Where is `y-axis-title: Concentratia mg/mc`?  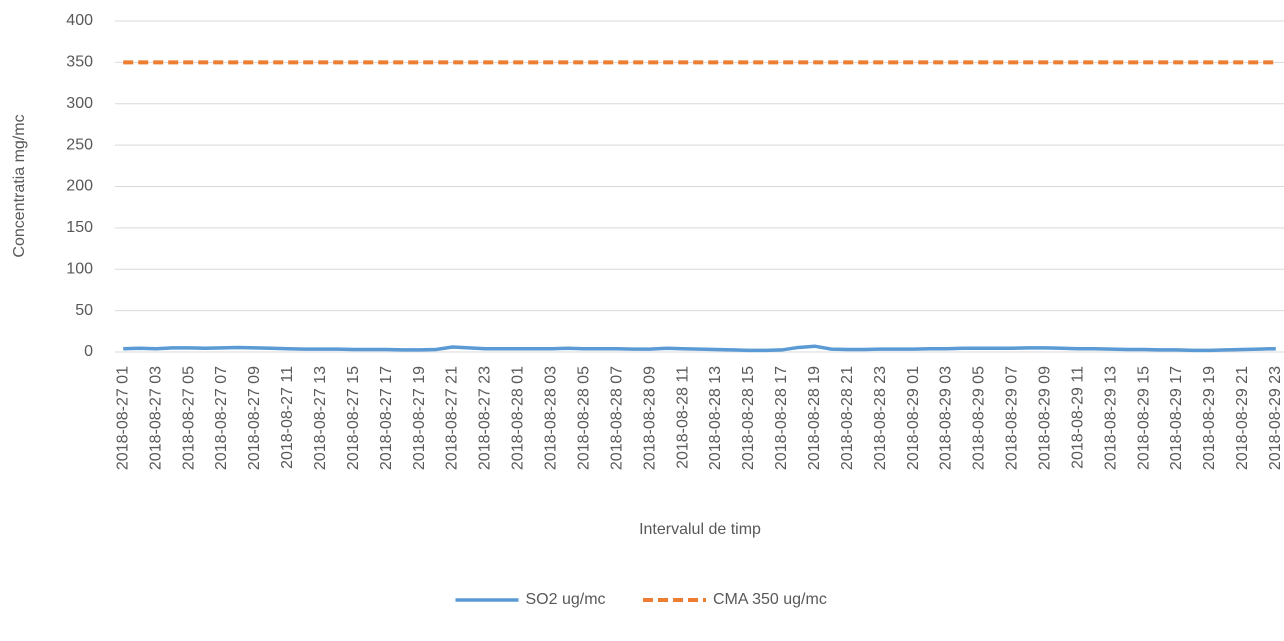
y-axis-title: Concentratia mg/mc is located at coordinates (19, 185).